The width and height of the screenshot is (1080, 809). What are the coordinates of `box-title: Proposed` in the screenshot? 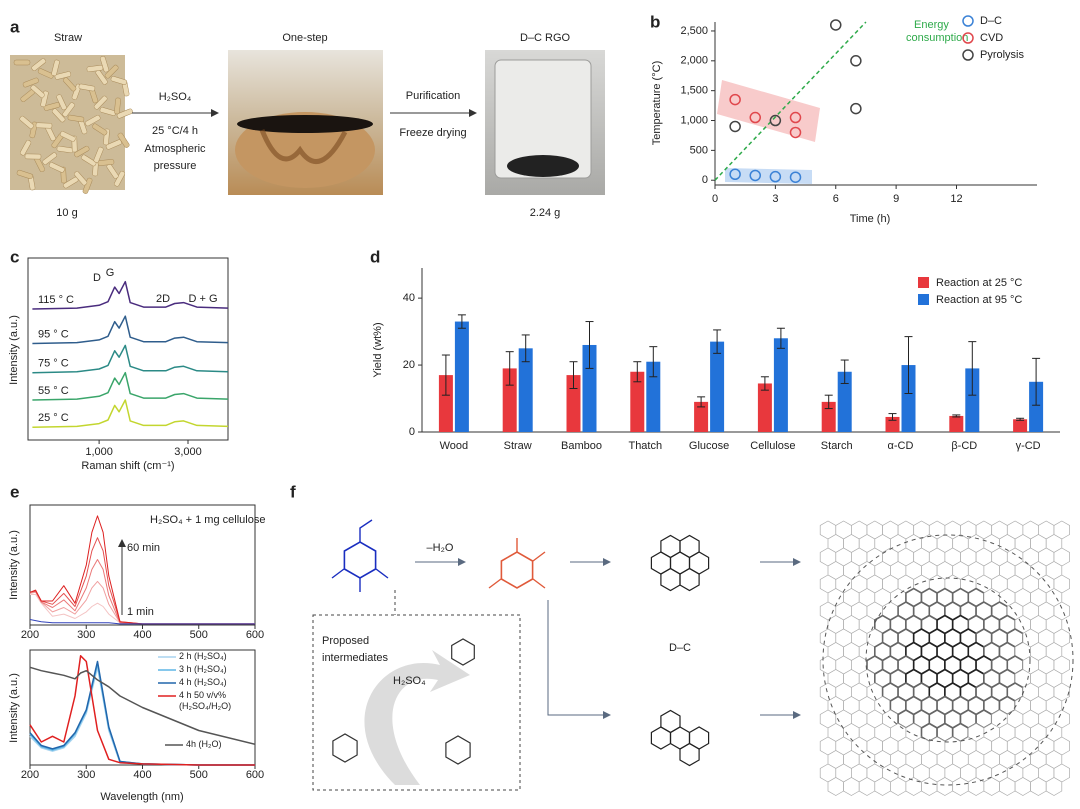 It's located at (345, 641).